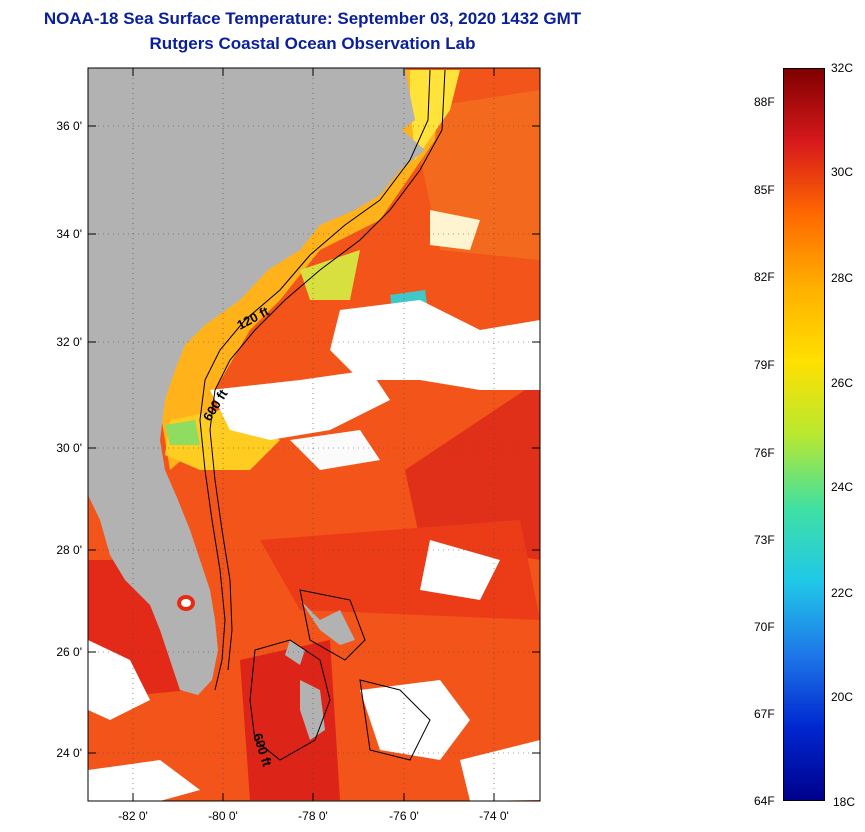 Image resolution: width=865 pixels, height=832 pixels. Describe the element at coordinates (844, 802) in the screenshot. I see `celsius-label: 18C` at that location.